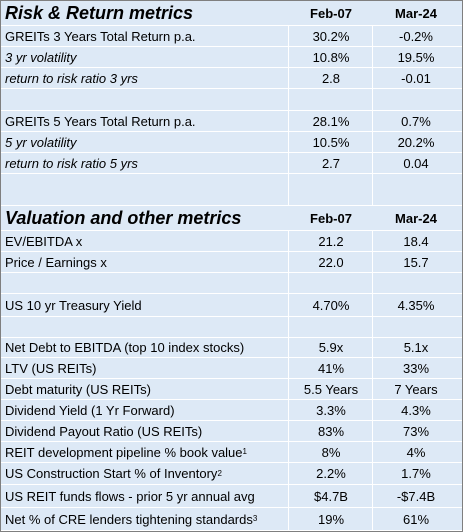 The height and width of the screenshot is (532, 463). Describe the element at coordinates (331, 262) in the screenshot. I see `row-value-feb: 22.0` at that location.